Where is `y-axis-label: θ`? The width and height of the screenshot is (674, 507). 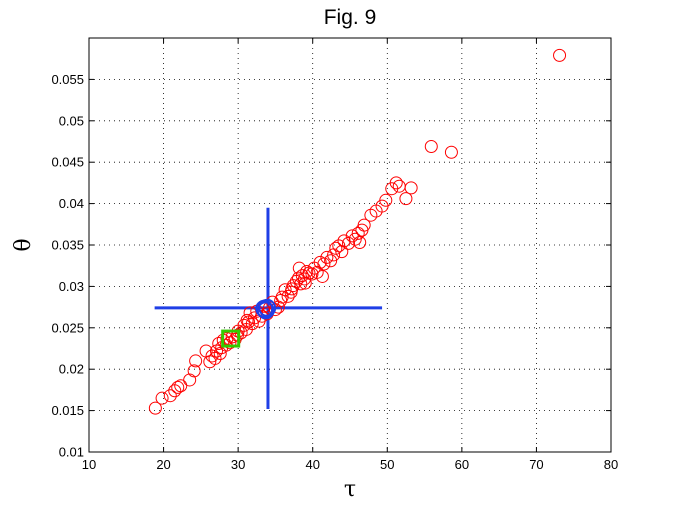
y-axis-label: θ is located at coordinates (23, 244).